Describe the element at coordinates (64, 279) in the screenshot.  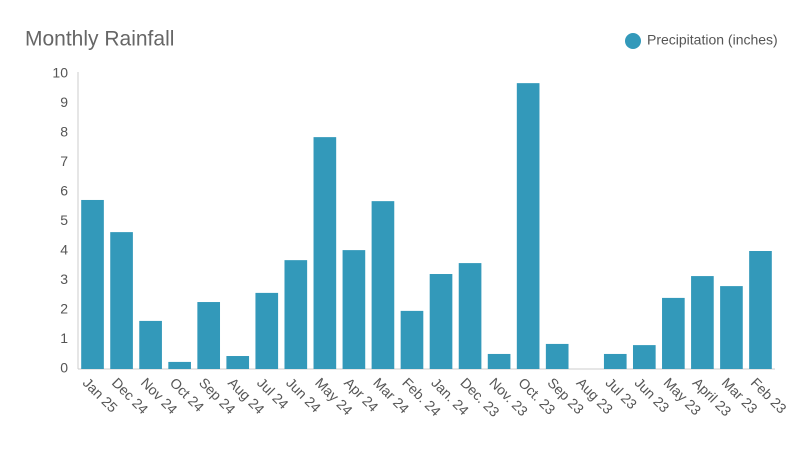
I see `y-tick-label: 3` at that location.